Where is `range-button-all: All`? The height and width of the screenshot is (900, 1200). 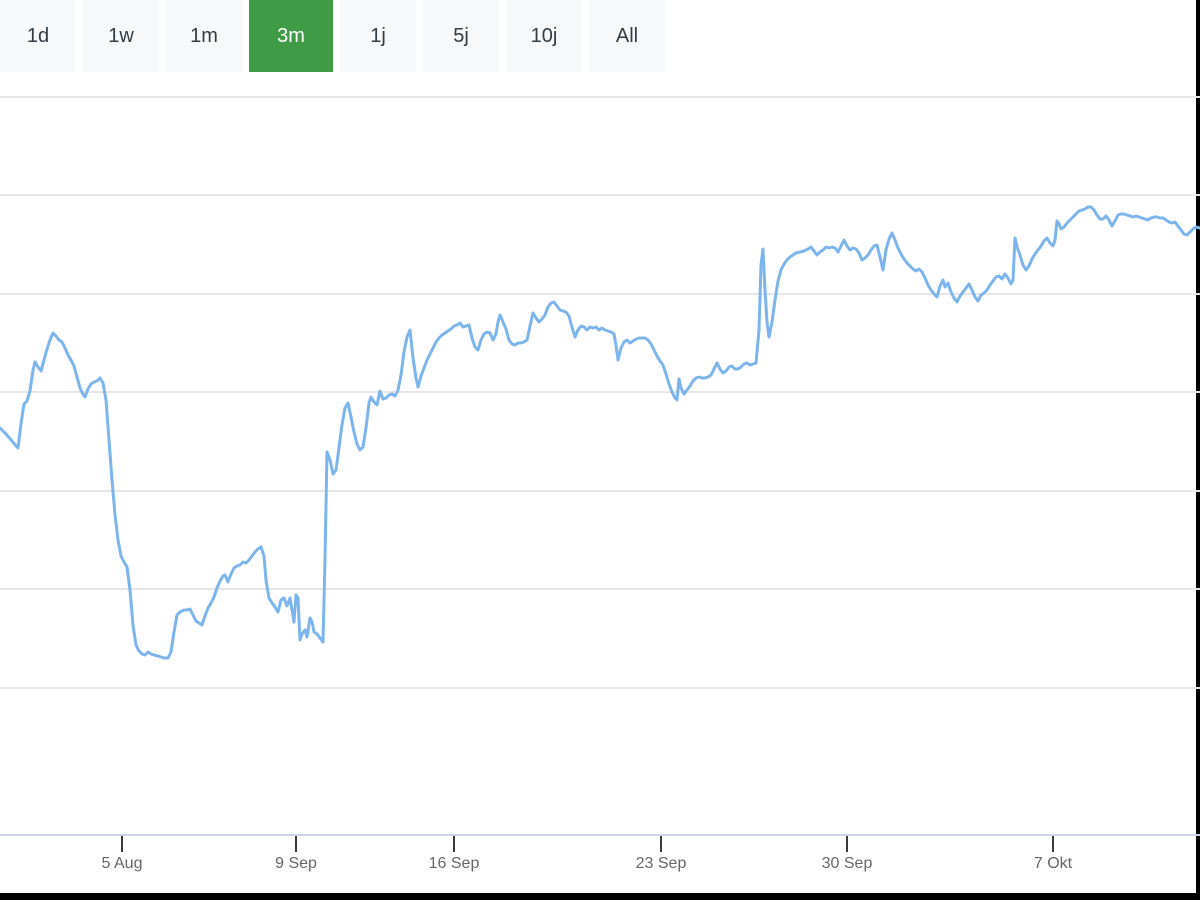 range-button-all: All is located at coordinates (627, 36).